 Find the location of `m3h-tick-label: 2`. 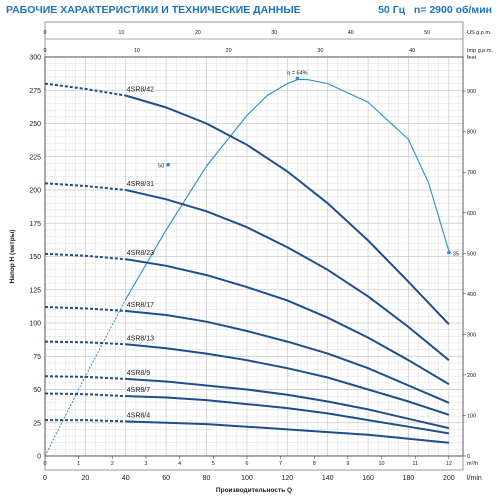

m3h-tick-label: 2 is located at coordinates (112, 464).